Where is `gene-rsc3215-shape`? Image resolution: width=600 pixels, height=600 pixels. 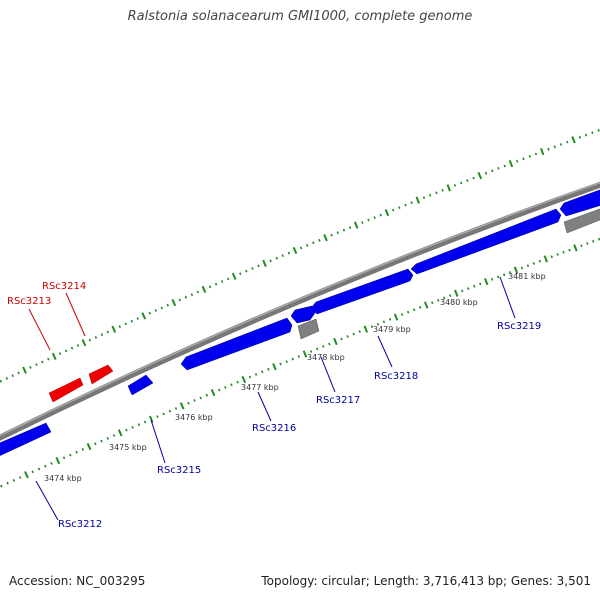
gene-rsc3215-shape is located at coordinates (140, 385).